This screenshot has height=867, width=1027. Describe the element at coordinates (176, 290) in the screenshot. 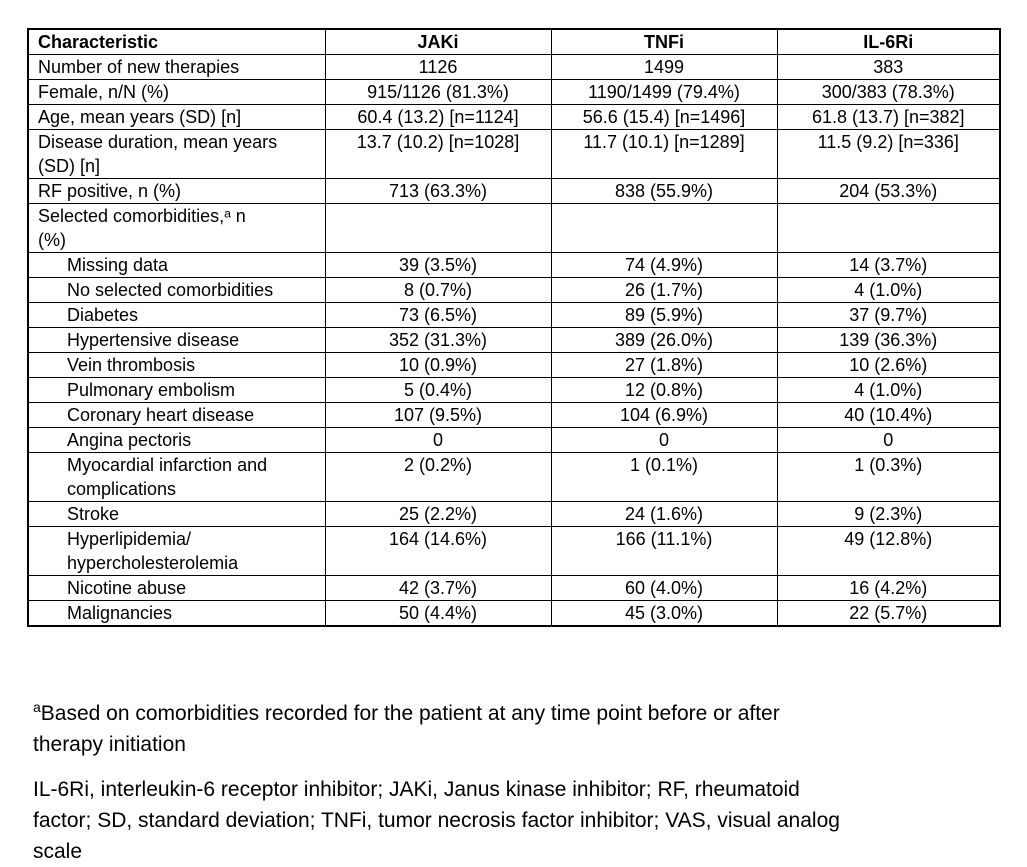

I see `row-label: No selected comorbidities` at that location.